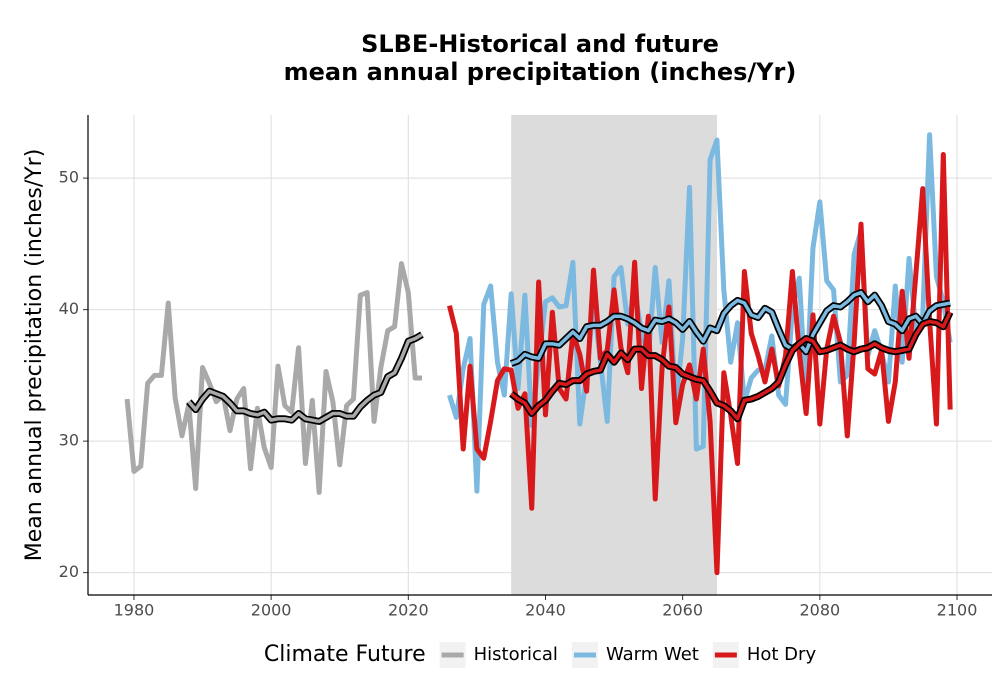 The width and height of the screenshot is (1000, 700). I want to click on legend-item: Warm Wet, so click(635, 655).